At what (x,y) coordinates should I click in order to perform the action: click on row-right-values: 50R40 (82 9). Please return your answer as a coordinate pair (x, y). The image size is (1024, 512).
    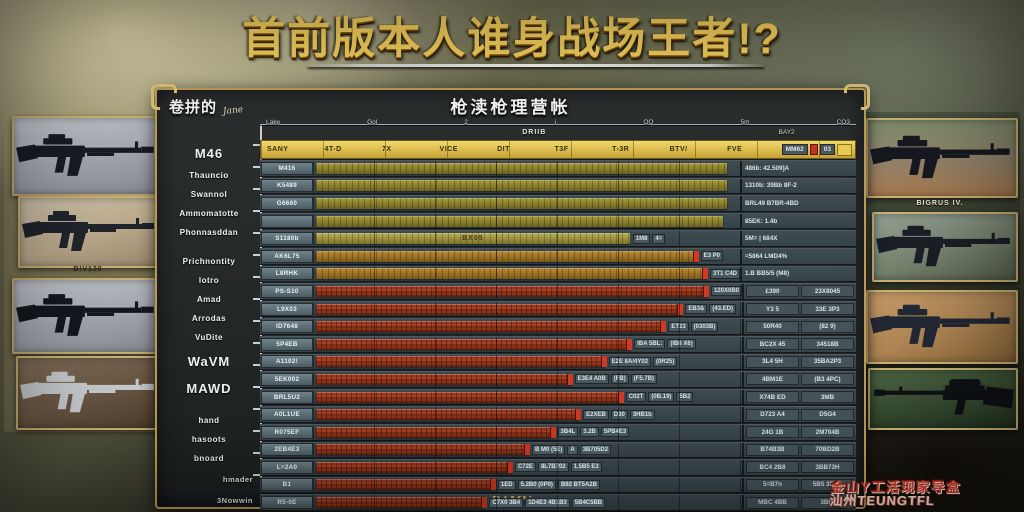
    Looking at the image, I should click on (799, 326).